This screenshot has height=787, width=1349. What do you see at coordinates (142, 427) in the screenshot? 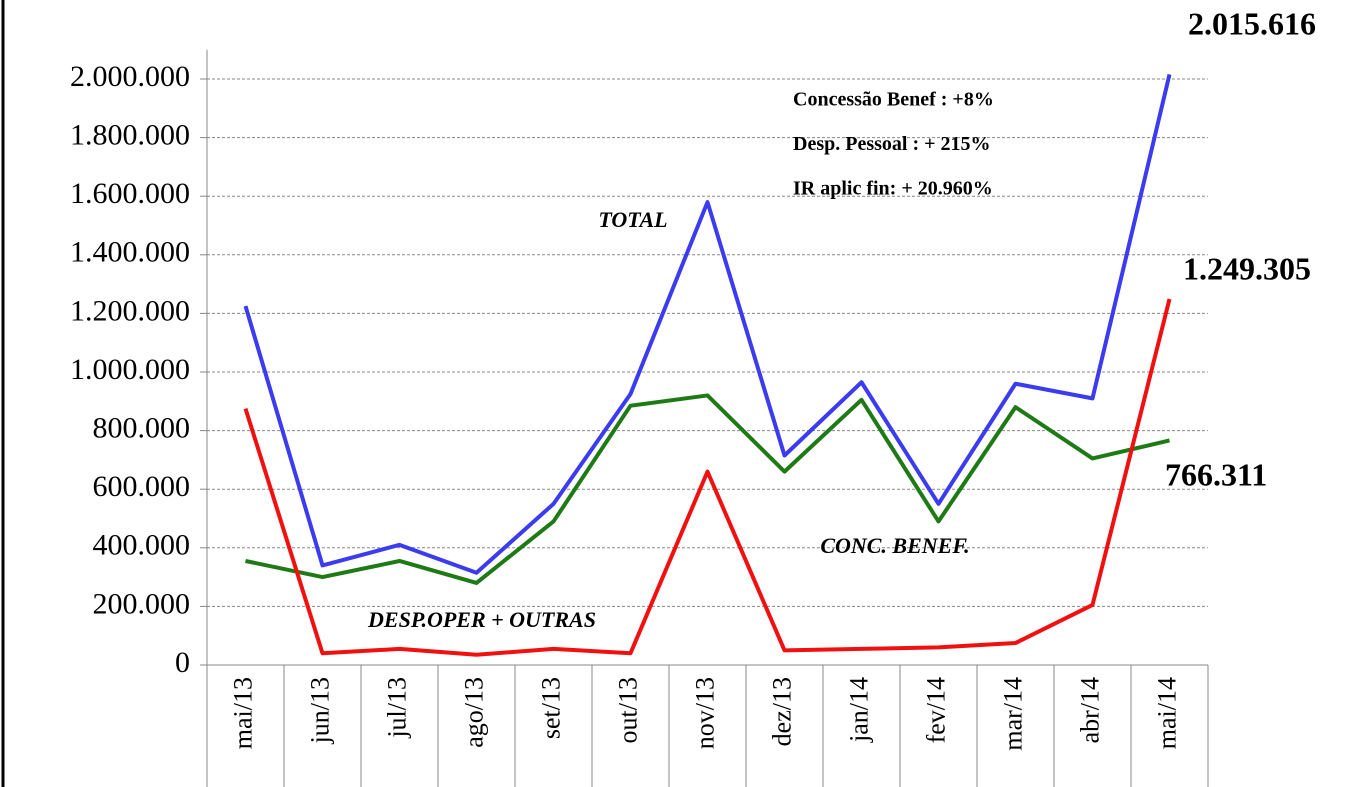
I see `y-tick-label: 800.000` at bounding box center [142, 427].